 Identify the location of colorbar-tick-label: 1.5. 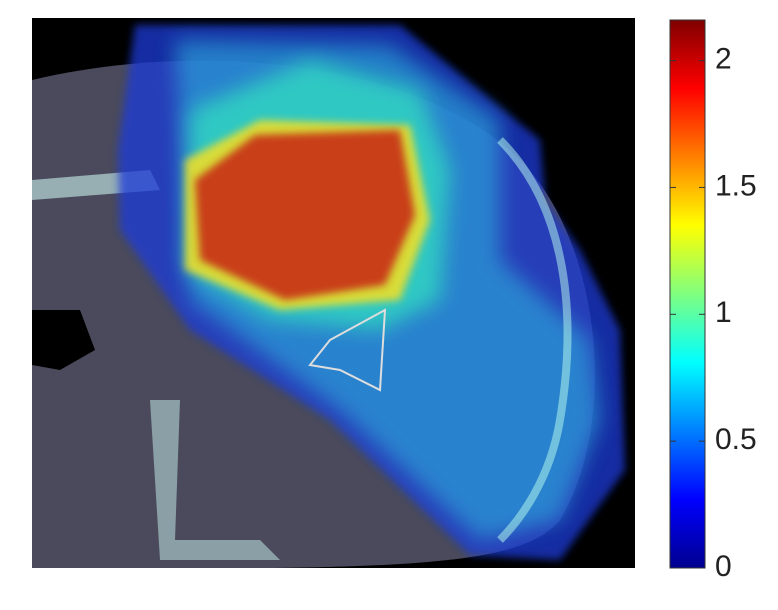
(736, 185).